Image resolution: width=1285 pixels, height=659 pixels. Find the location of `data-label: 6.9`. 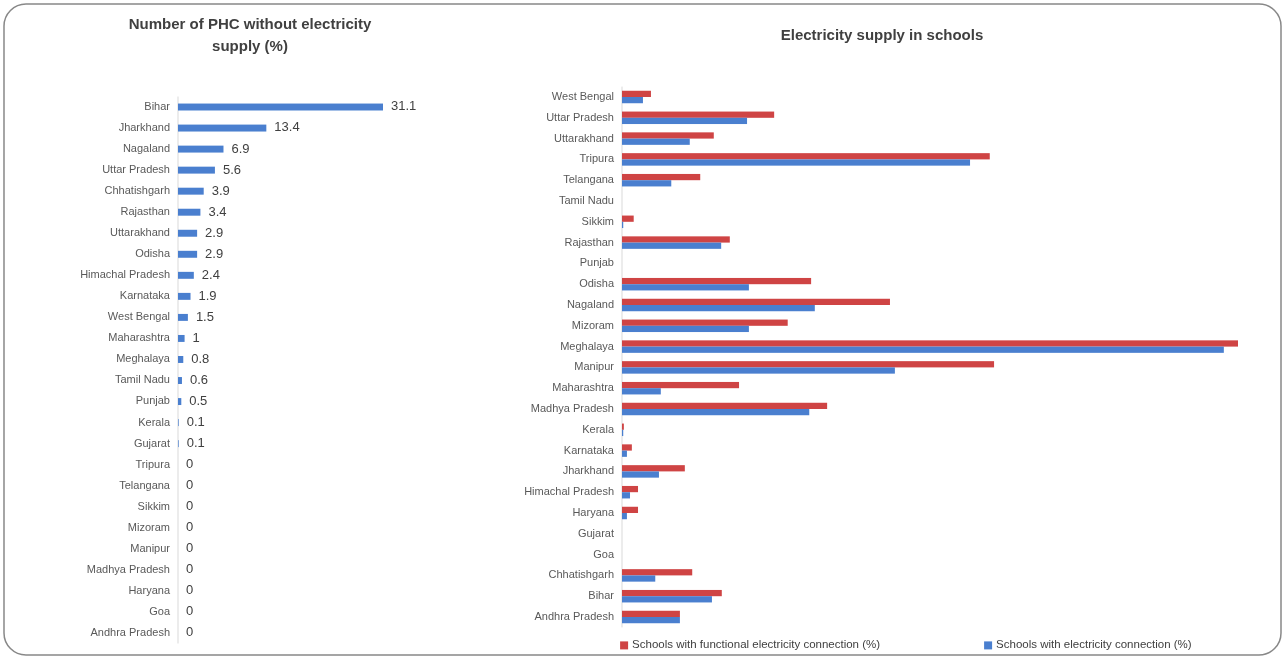

data-label: 6.9 is located at coordinates (240, 148).